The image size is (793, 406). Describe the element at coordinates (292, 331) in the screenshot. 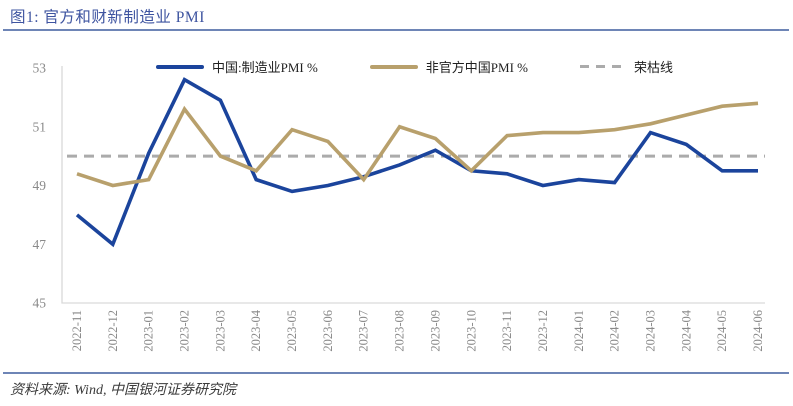

I see `x-tick-label: 2023-05` at that location.